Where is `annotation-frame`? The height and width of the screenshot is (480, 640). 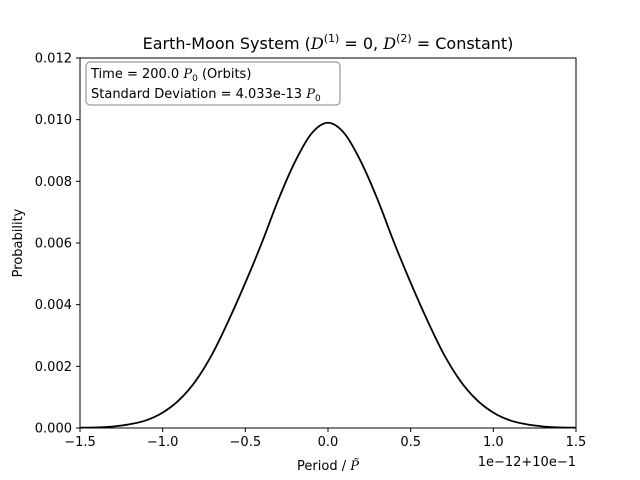 annotation-frame is located at coordinates (213, 83).